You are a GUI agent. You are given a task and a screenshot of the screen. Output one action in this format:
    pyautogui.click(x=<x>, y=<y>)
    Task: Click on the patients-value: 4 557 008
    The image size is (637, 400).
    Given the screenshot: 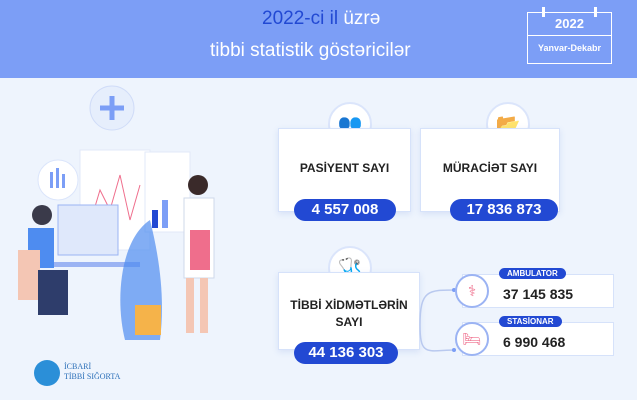 What is the action you would take?
    pyautogui.click(x=345, y=210)
    